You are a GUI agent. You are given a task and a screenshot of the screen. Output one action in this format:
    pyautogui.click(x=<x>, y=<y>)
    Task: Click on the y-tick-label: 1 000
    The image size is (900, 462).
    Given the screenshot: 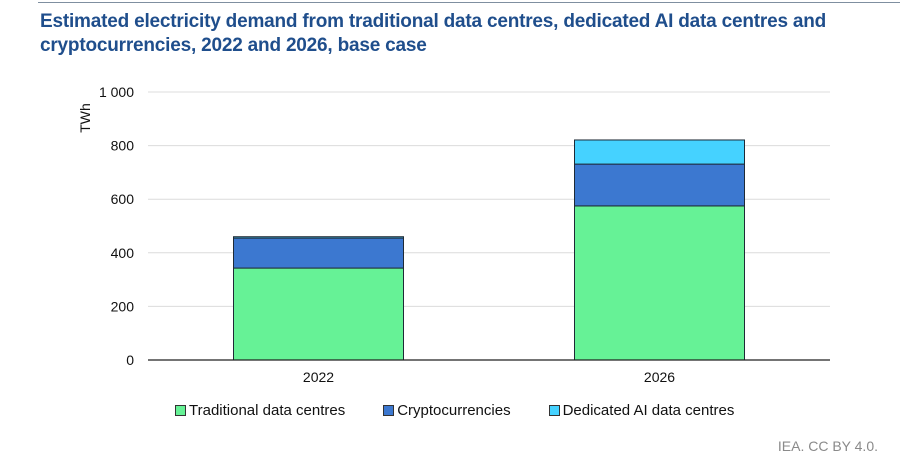 What is the action you would take?
    pyautogui.click(x=116, y=92)
    